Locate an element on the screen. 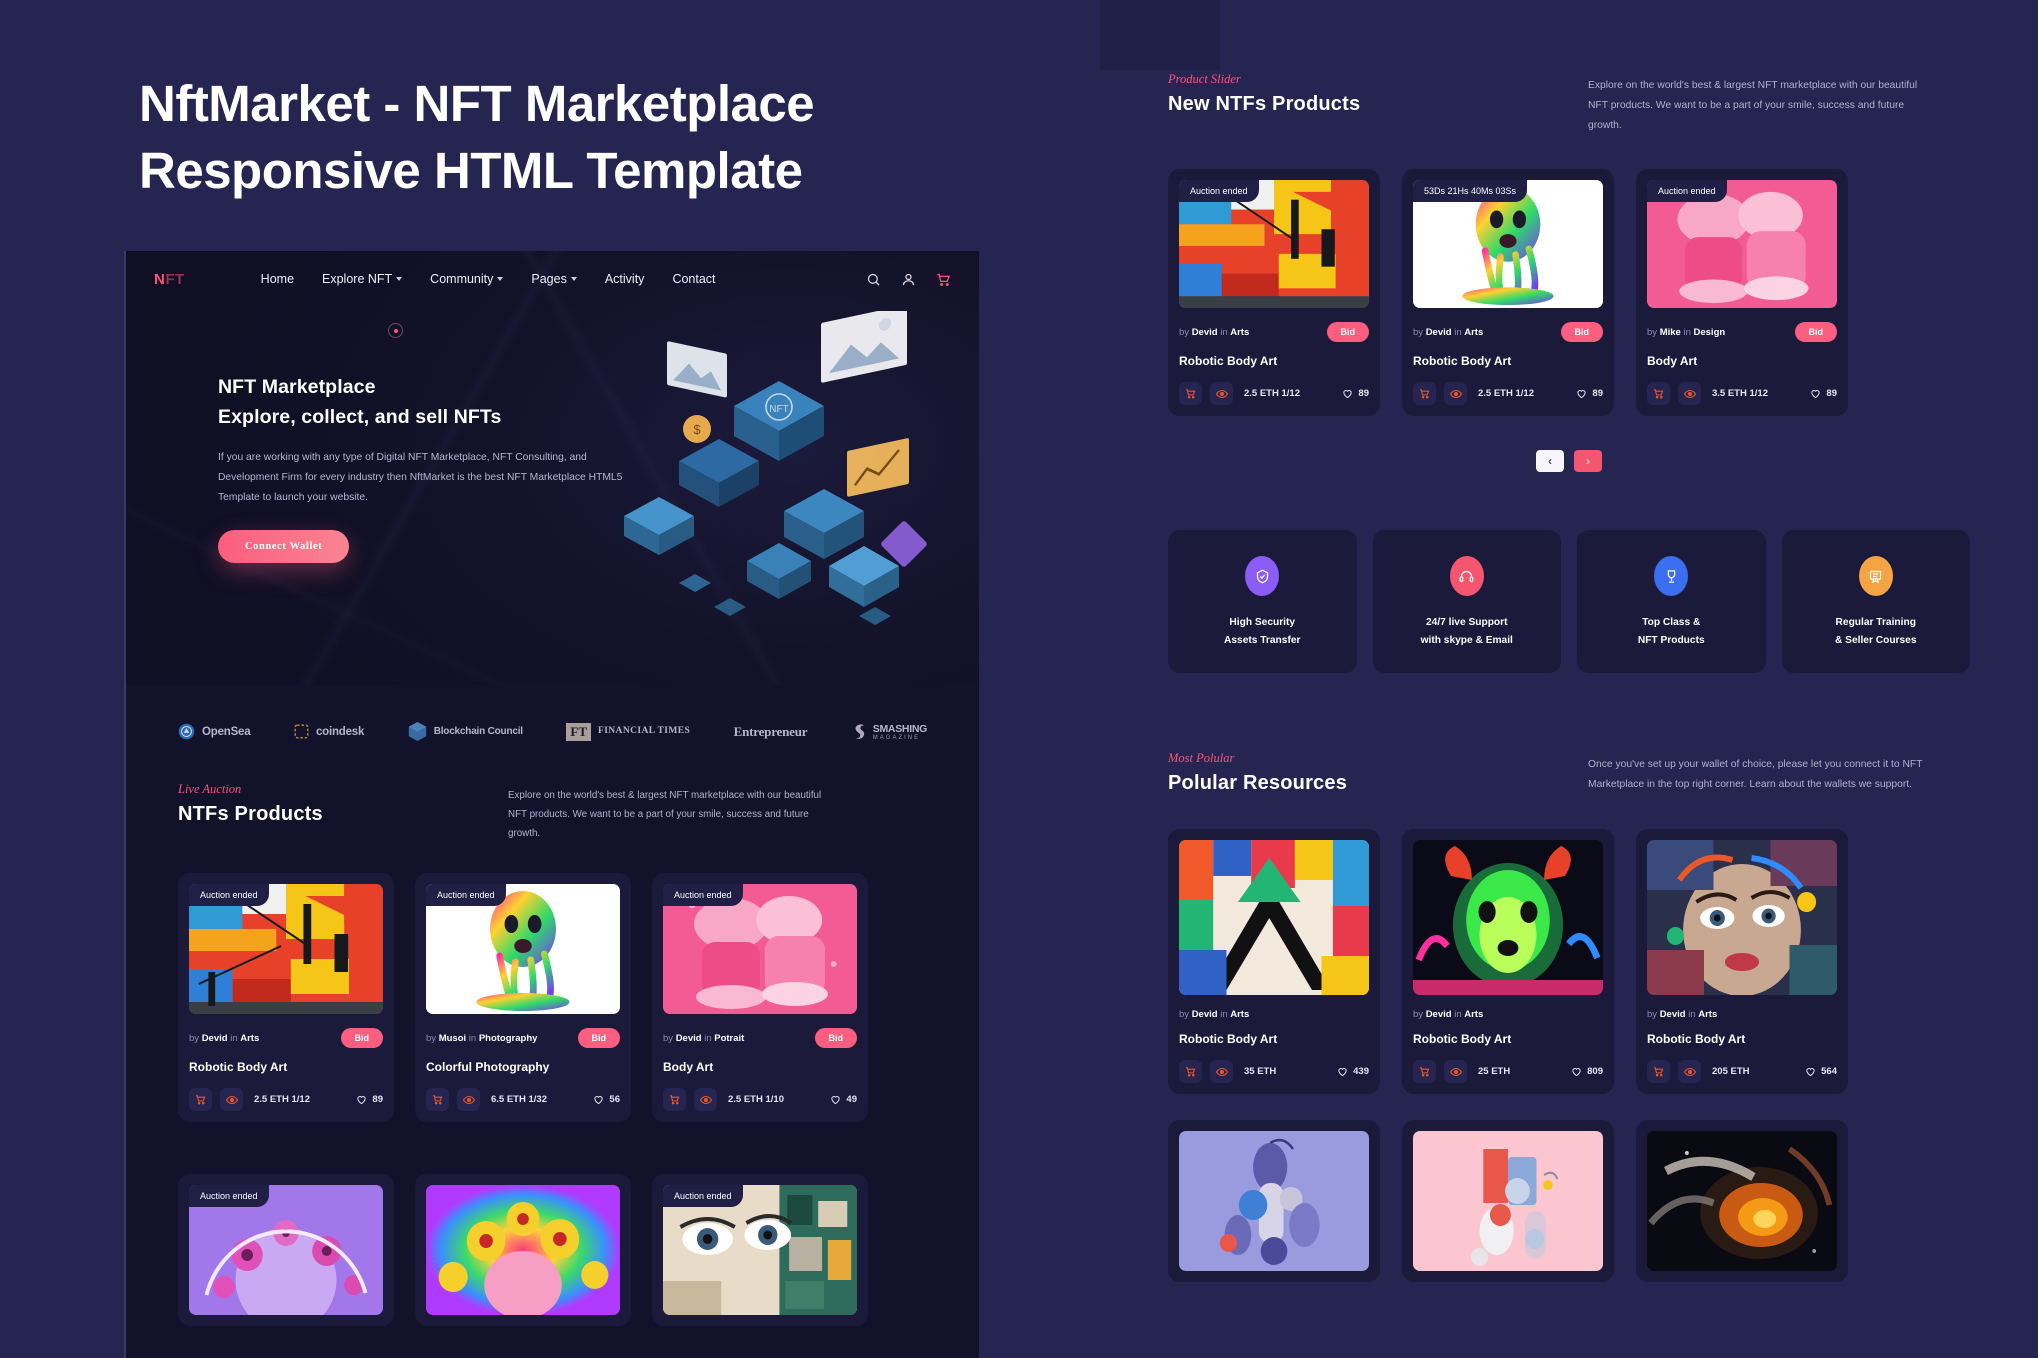  popular-grid-row2 is located at coordinates (1569, 1201).